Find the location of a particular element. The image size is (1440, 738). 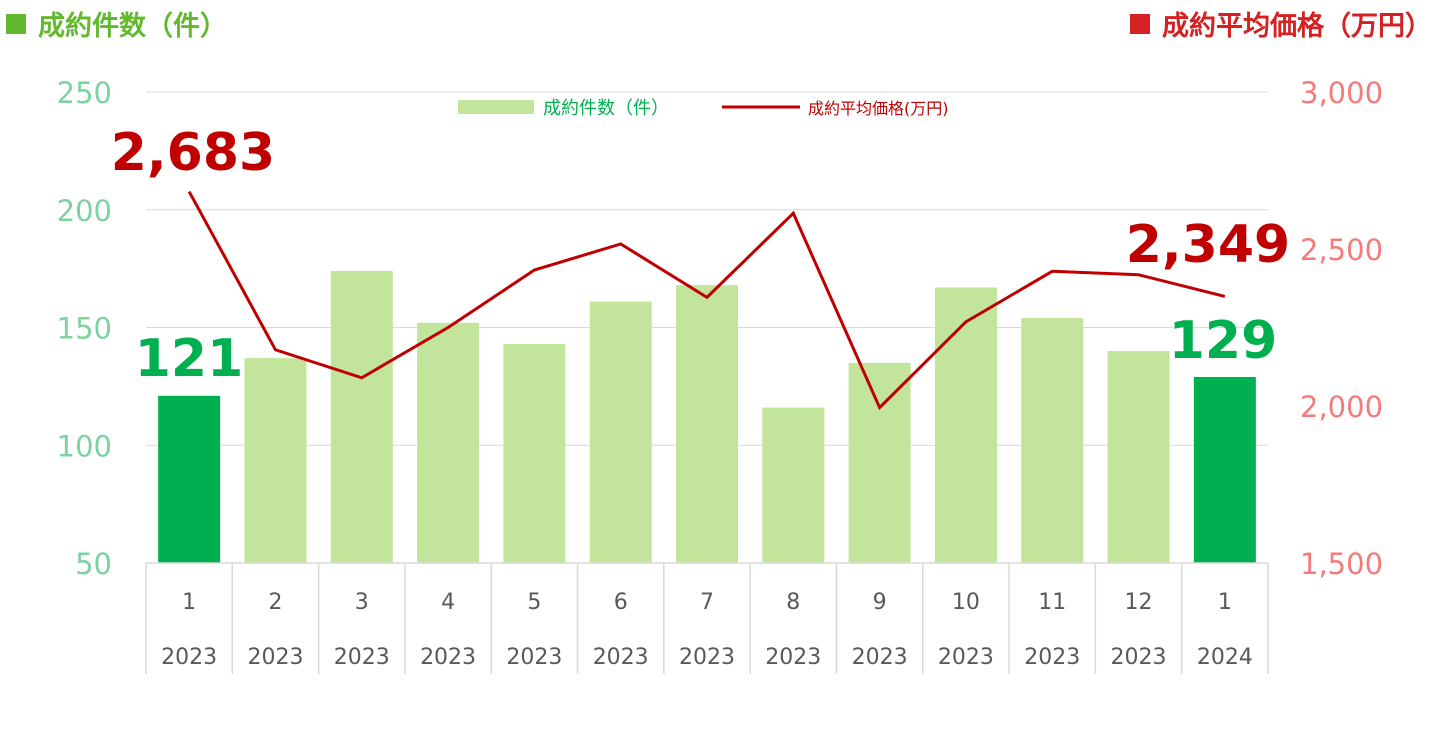

y-right-tick-label: 3,000 is located at coordinates (1341, 93).